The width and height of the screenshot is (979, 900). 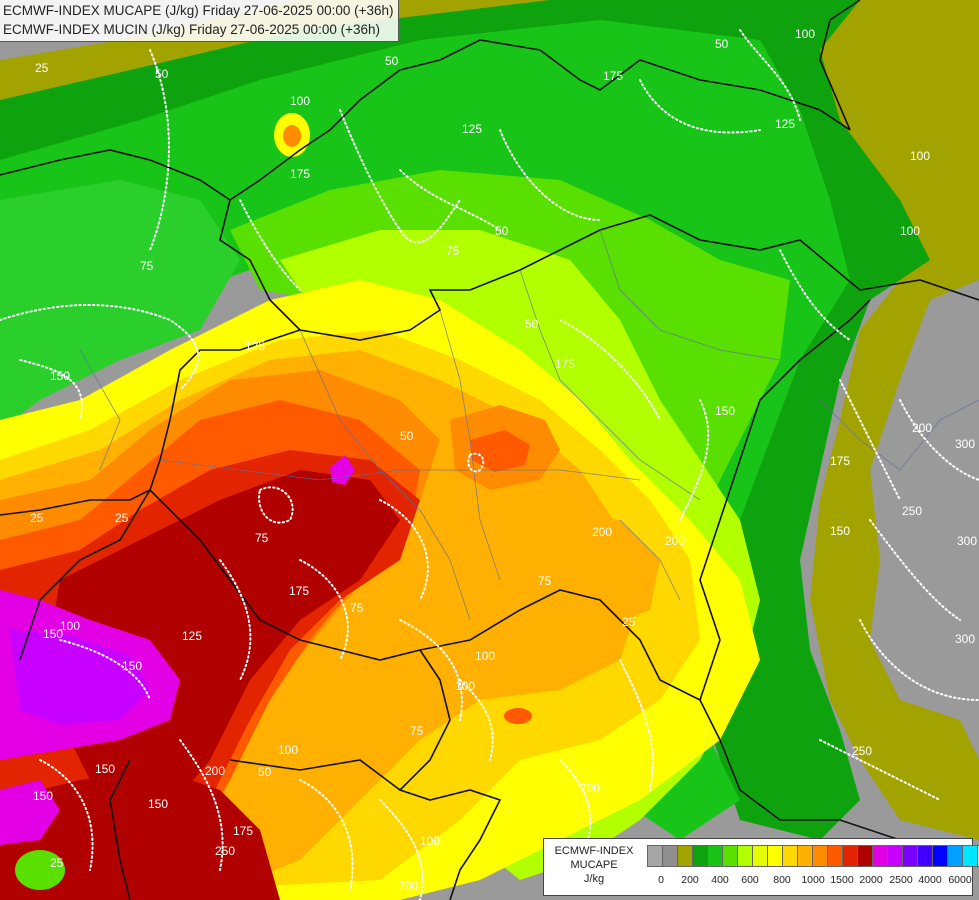 What do you see at coordinates (342, 470) in the screenshot?
I see `magenta-spot` at bounding box center [342, 470].